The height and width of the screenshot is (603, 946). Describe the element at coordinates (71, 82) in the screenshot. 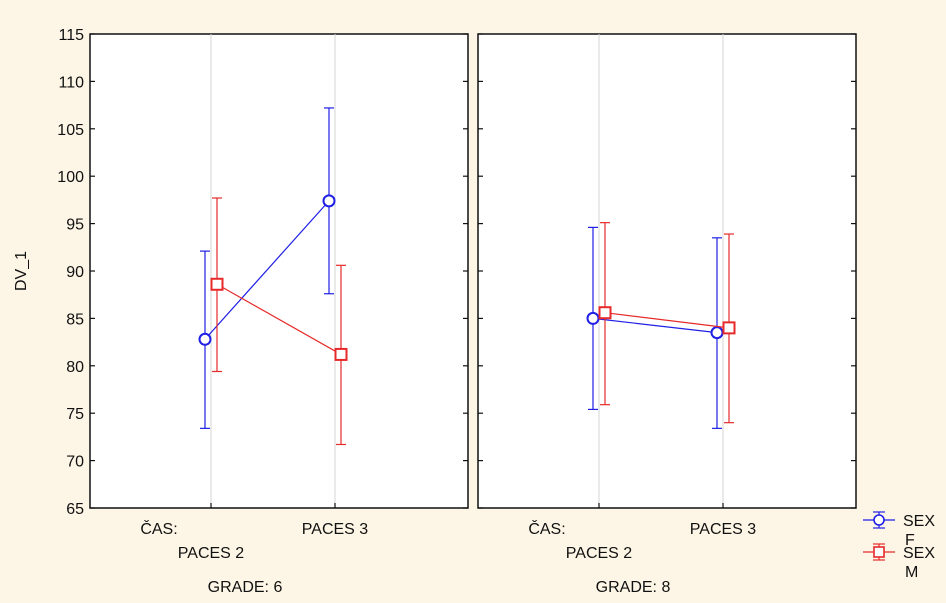

I see `y-tick-label: 110` at that location.